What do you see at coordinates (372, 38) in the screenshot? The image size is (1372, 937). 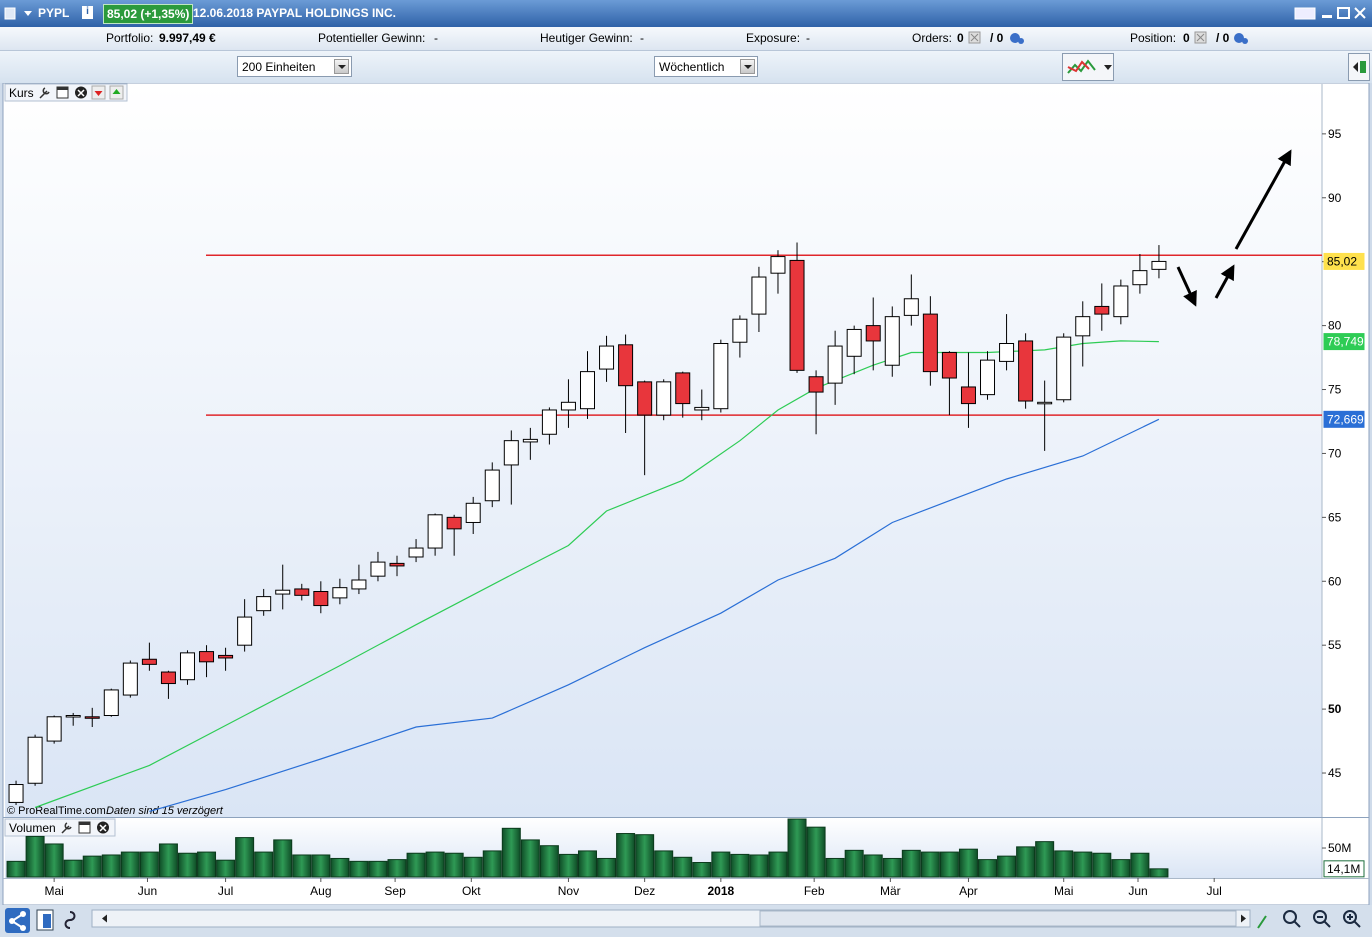 I see `potential-label: Potentieller Gewinn:` at bounding box center [372, 38].